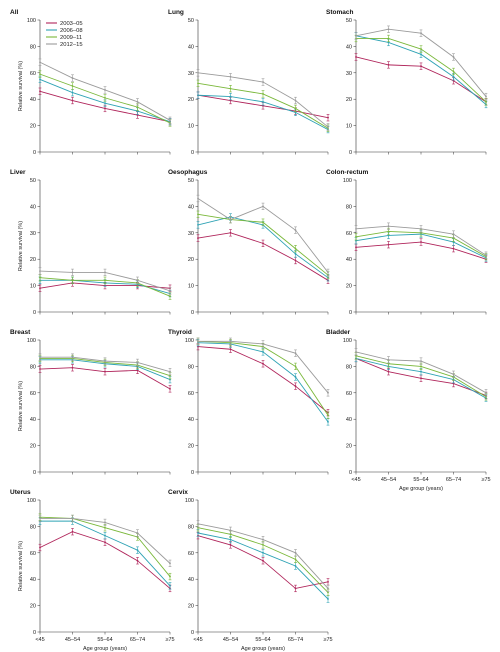  What do you see at coordinates (263, 649) in the screenshot?
I see `x-axis-label: Age group (years)` at bounding box center [263, 649].